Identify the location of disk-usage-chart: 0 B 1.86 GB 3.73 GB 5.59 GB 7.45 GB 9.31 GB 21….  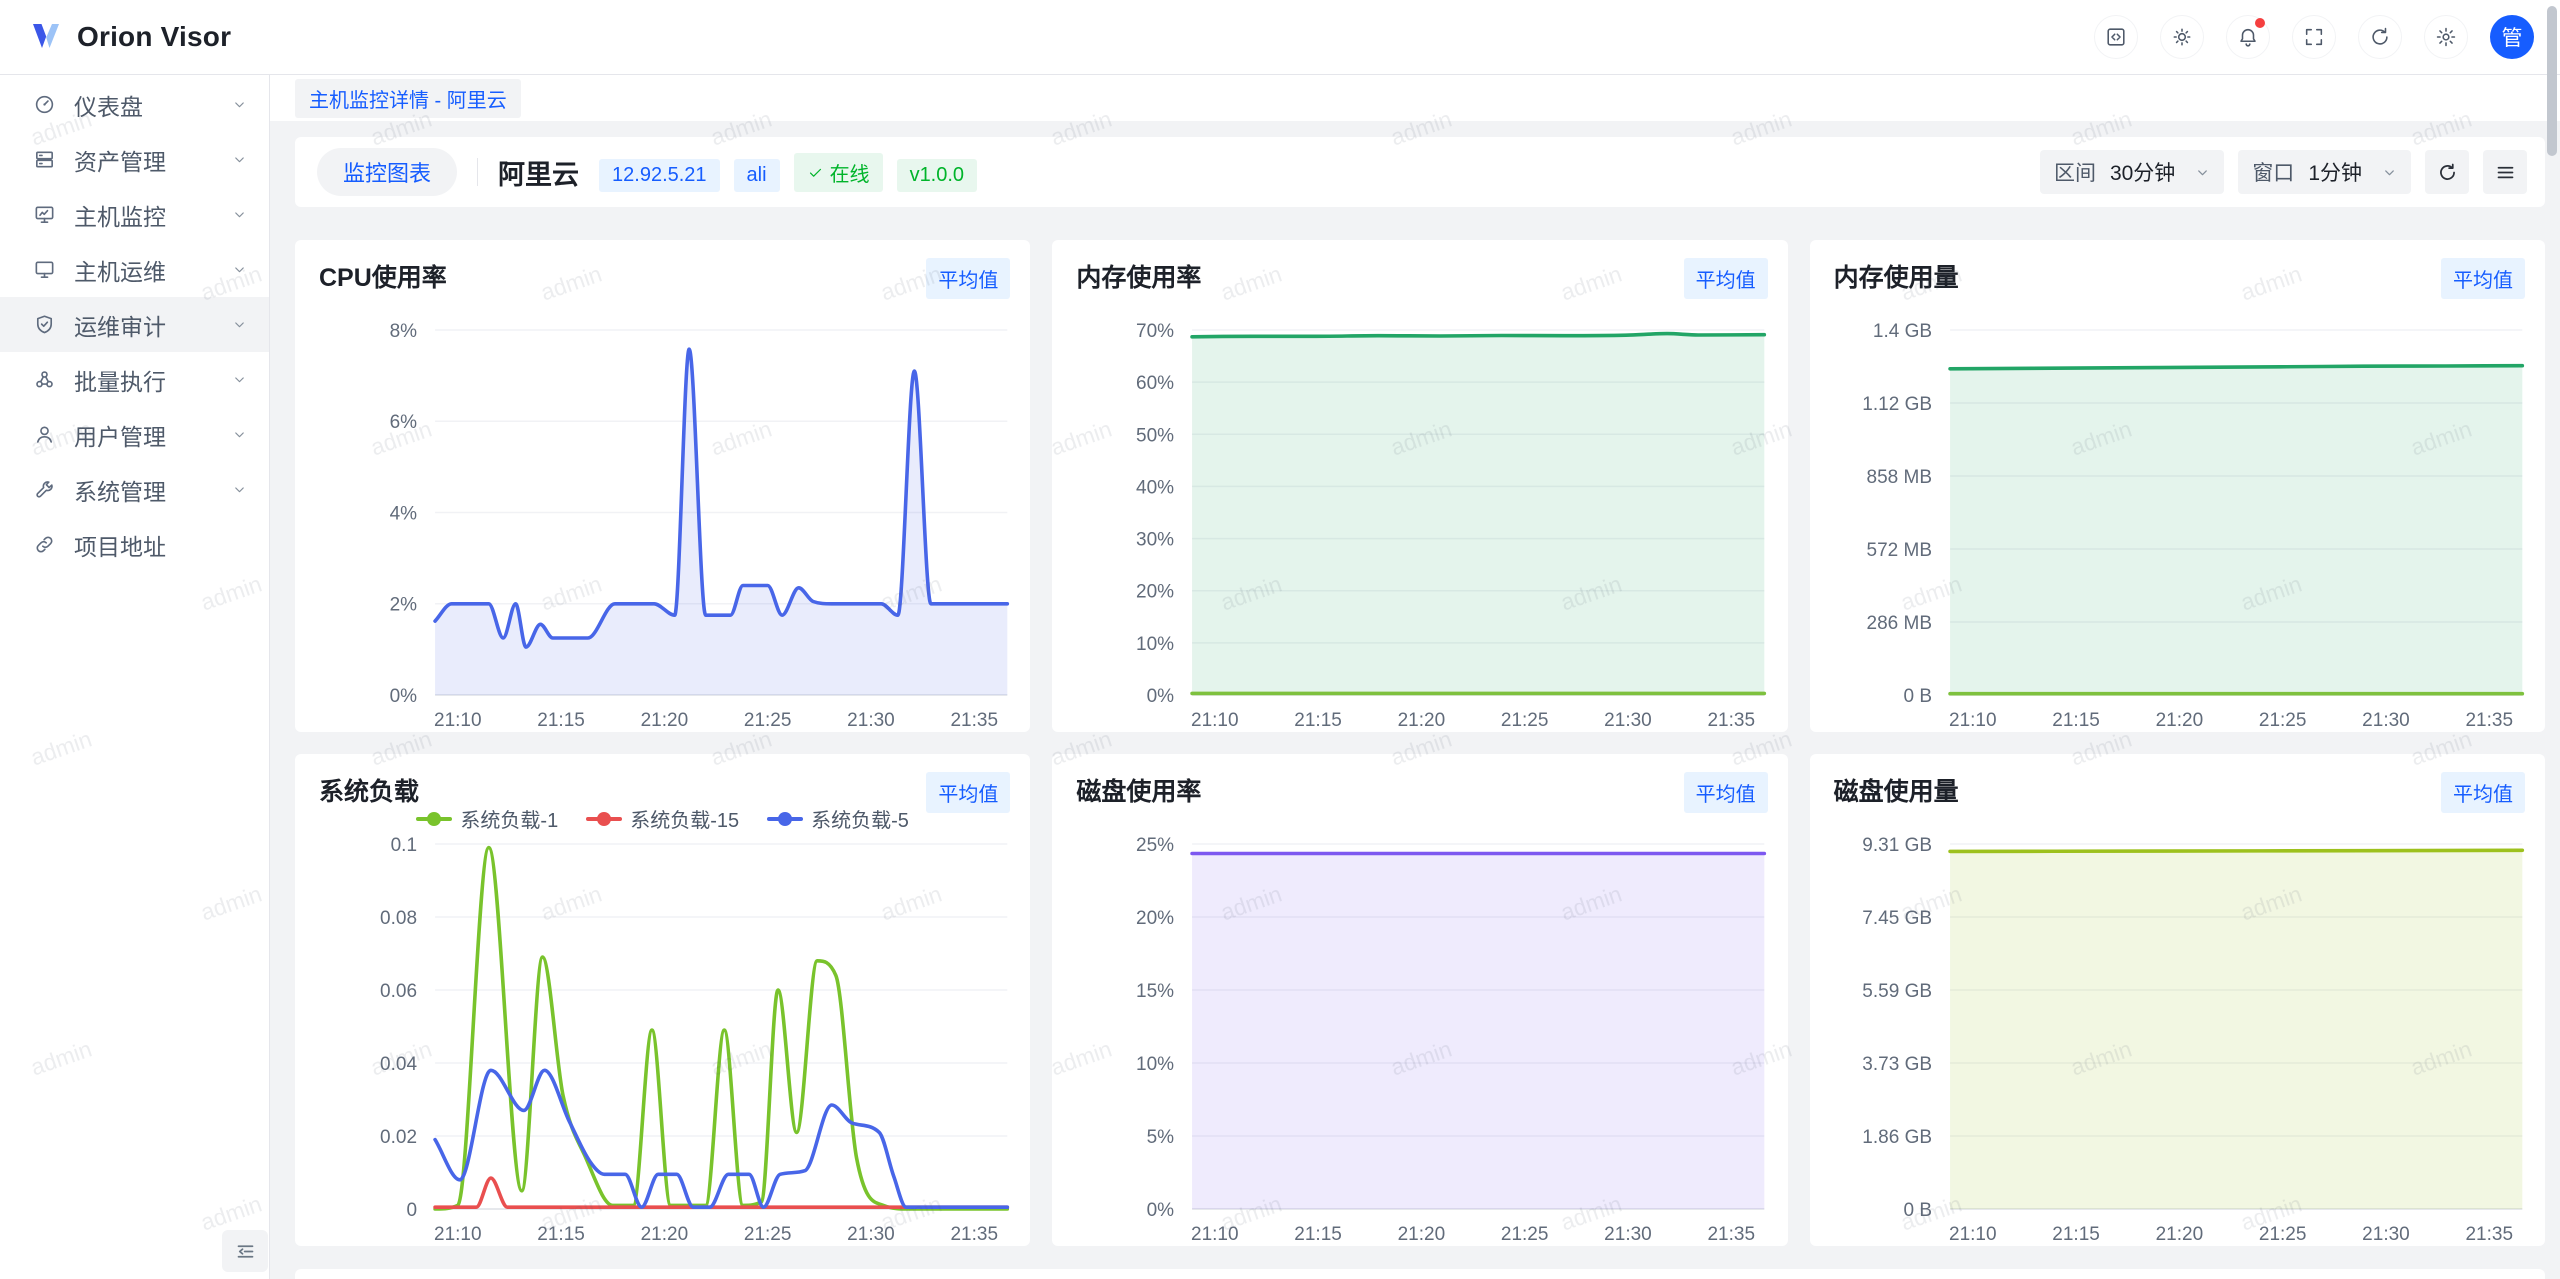
(2177, 1000).